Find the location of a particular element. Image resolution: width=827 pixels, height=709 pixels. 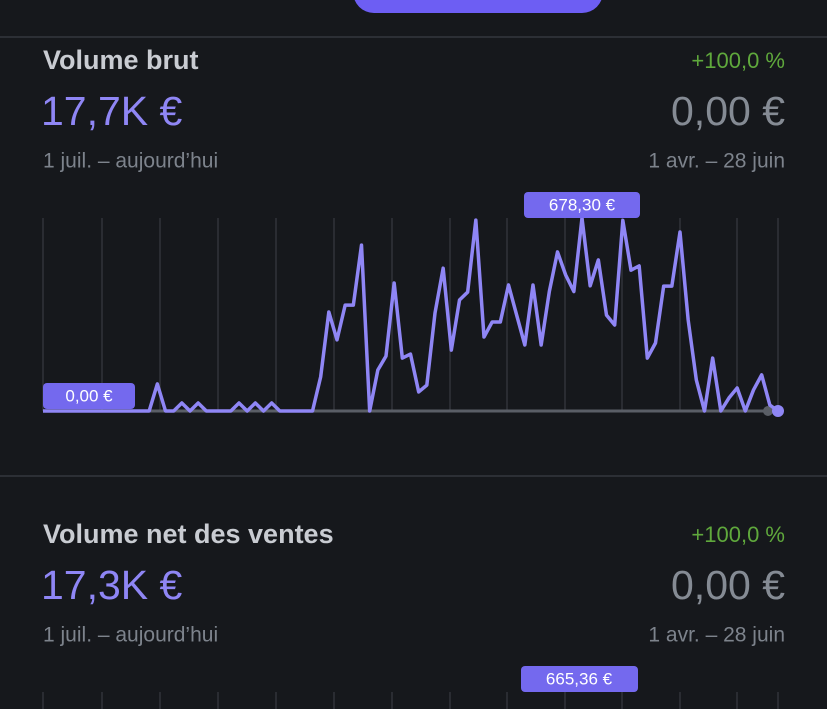

top-button is located at coordinates (478, 6).